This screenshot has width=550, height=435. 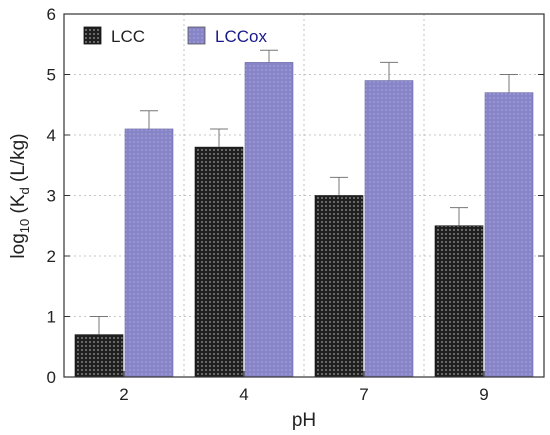 I want to click on legend-label-lccox: LCCox, so click(x=241, y=36).